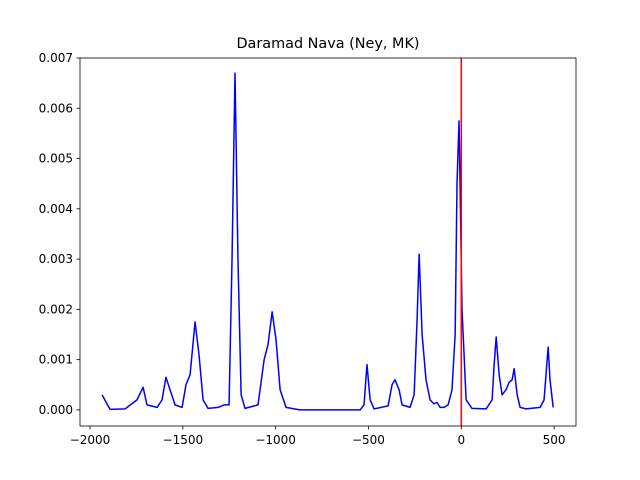 This screenshot has width=640, height=480. Describe the element at coordinates (327, 44) in the screenshot. I see `chart-title: Daramad Nava (Ney, MK)` at that location.